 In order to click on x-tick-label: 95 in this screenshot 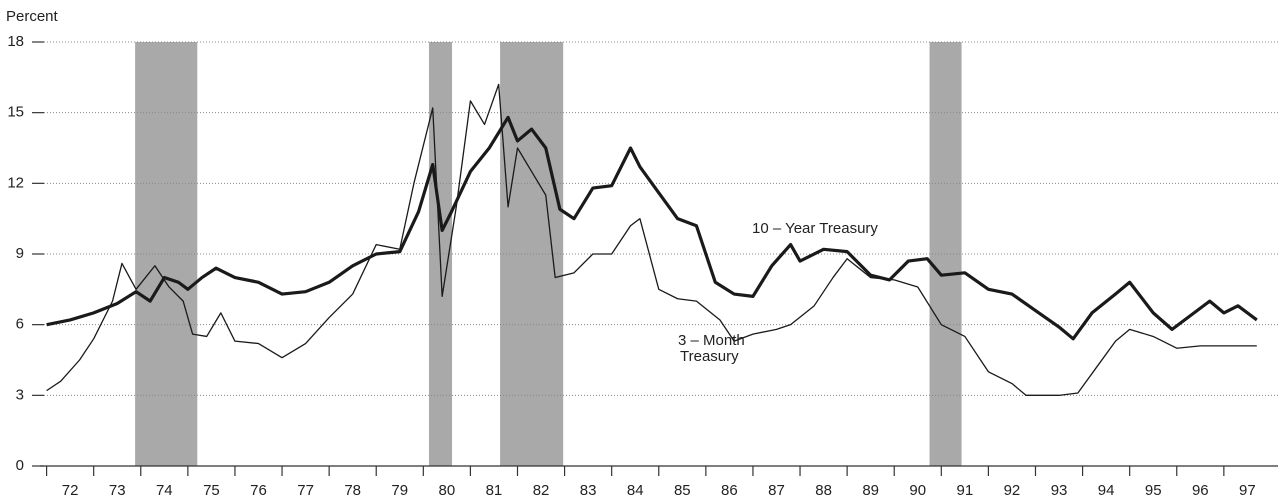, I will do `click(1153, 490)`.